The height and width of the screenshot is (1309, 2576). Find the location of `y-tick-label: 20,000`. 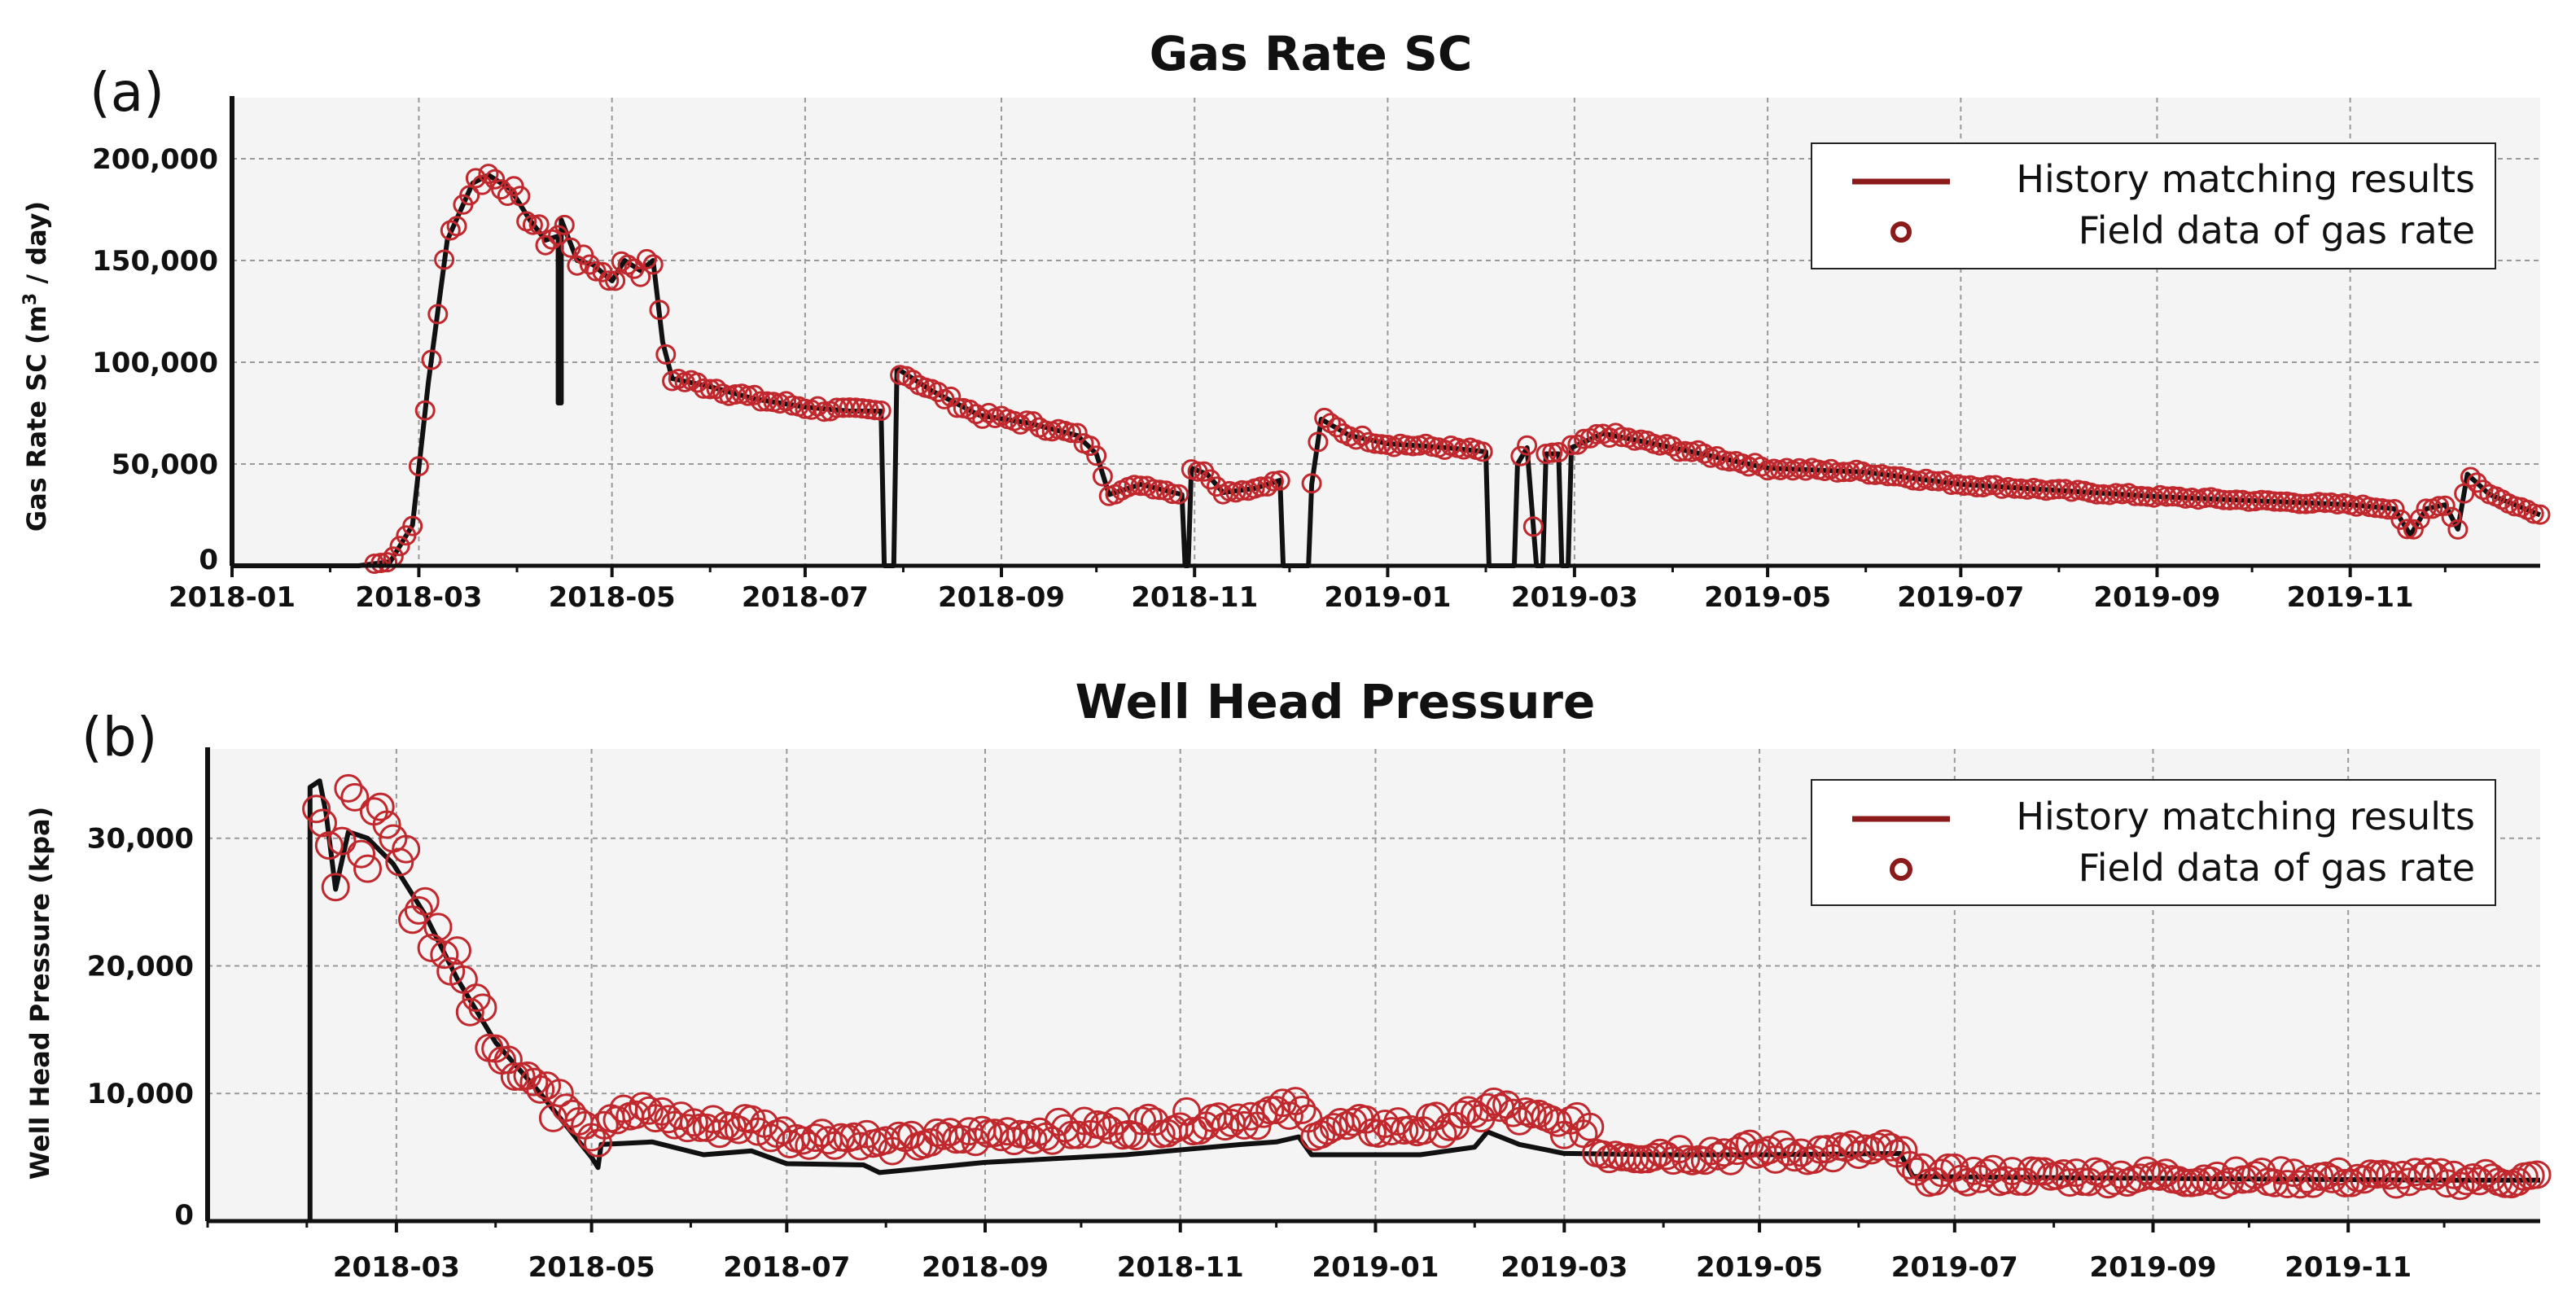

y-tick-label: 20,000 is located at coordinates (140, 967).